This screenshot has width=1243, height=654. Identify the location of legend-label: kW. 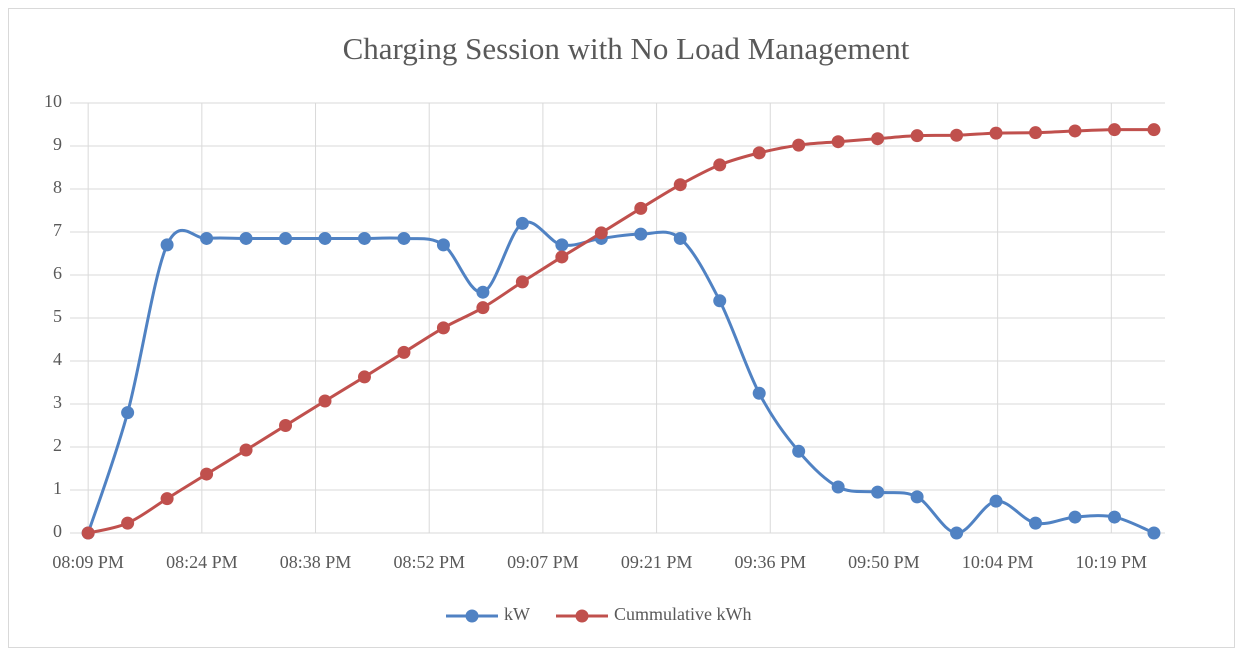
(517, 614).